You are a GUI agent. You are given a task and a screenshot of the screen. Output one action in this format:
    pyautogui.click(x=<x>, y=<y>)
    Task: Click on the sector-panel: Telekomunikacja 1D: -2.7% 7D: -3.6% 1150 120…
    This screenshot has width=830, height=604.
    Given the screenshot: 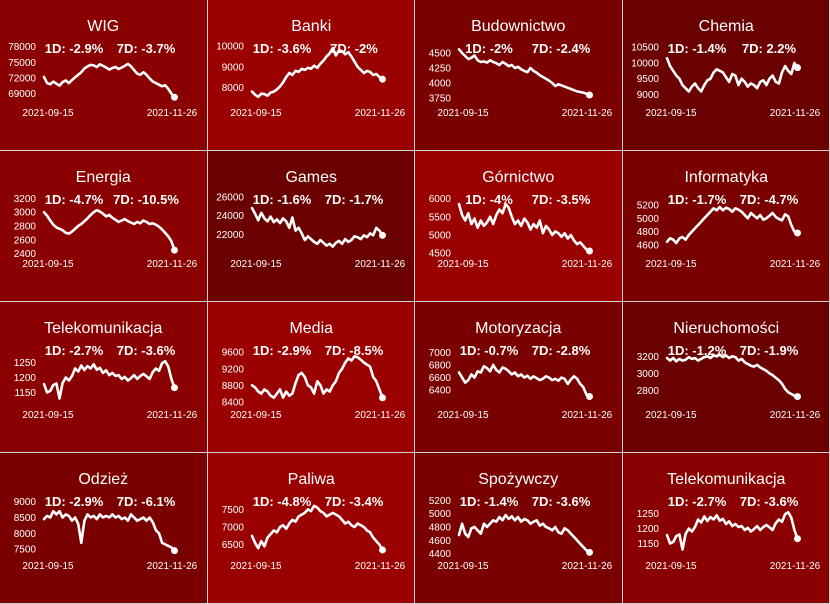 What is the action you would take?
    pyautogui.click(x=725, y=528)
    